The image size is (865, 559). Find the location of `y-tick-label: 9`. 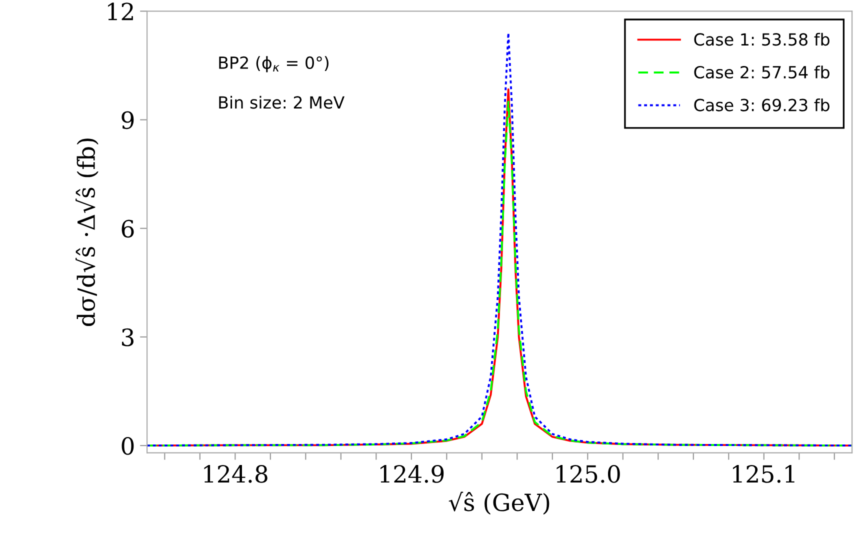

y-tick-label: 9 is located at coordinates (128, 120).